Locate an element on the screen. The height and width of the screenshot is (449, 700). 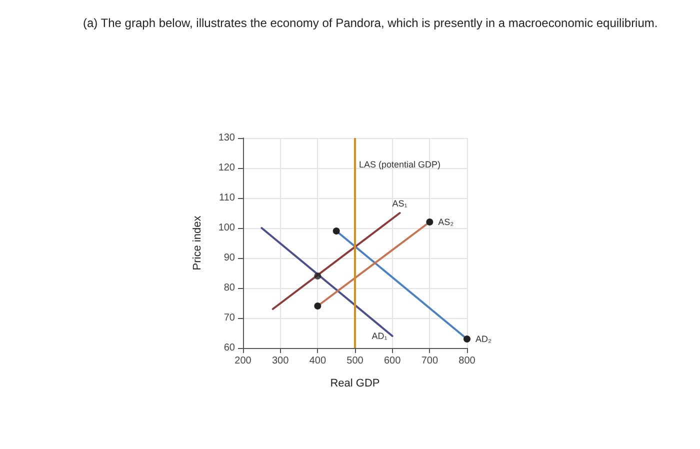
series-label: AS₂ is located at coordinates (446, 222).